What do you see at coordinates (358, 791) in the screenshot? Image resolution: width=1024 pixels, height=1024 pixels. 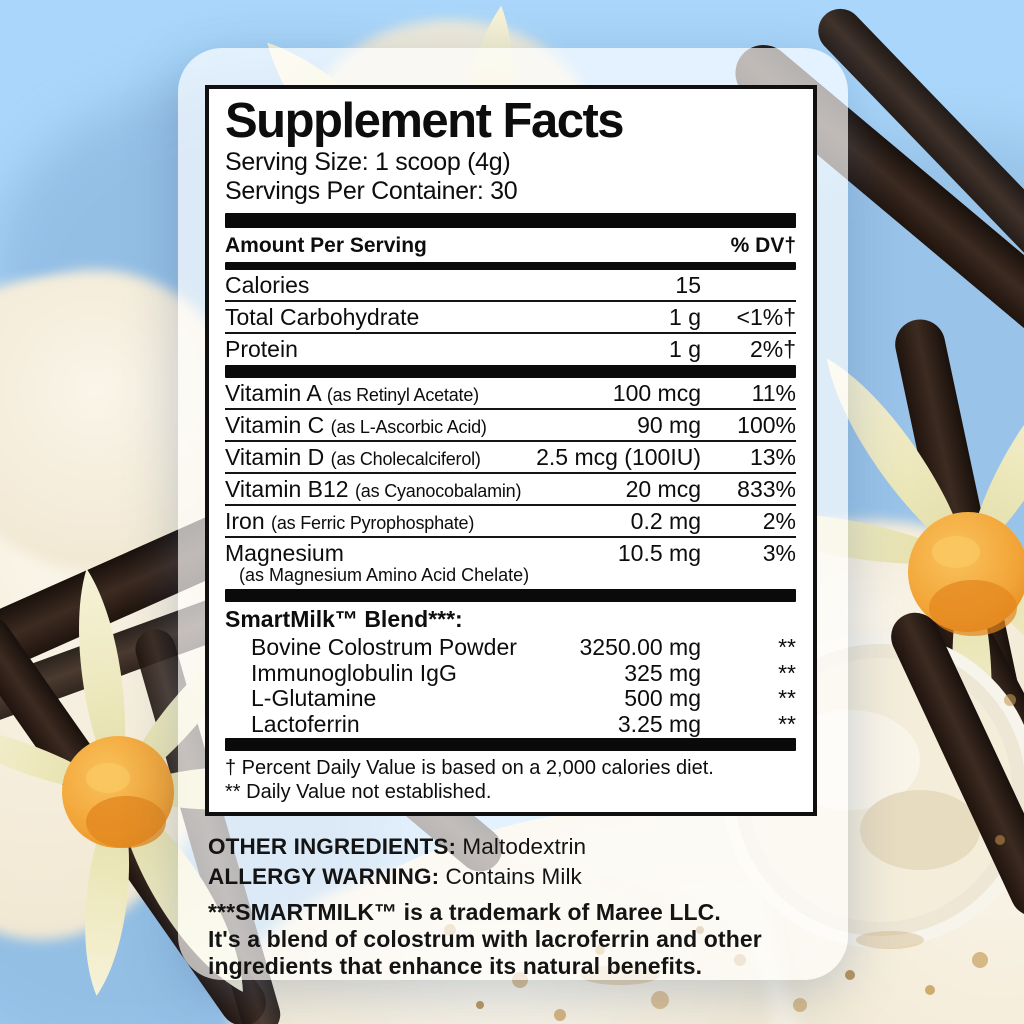 I see `footnote-not-established: ** Daily Value not established.` at bounding box center [358, 791].